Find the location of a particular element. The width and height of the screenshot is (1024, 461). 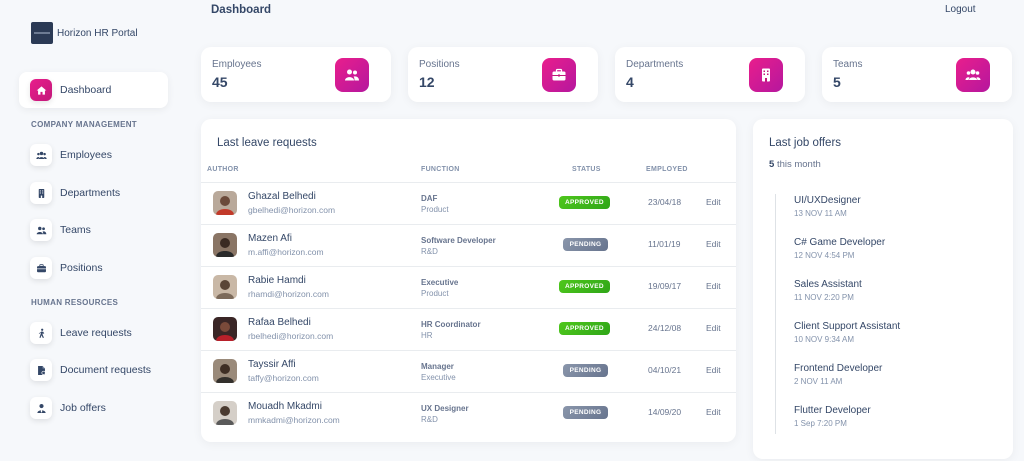

stat-card-teams: Teams 5 is located at coordinates (917, 74).